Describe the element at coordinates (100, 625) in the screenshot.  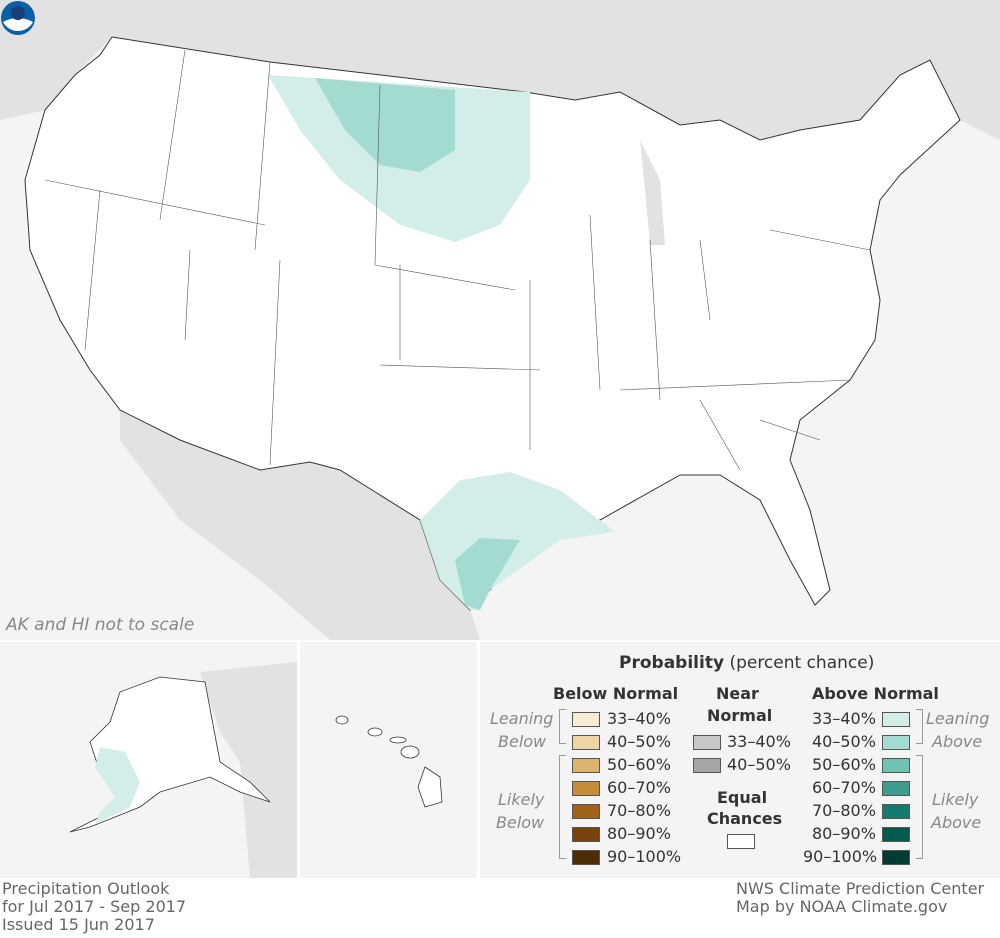
I see `scale-note: AK and HI not to scale` at that location.